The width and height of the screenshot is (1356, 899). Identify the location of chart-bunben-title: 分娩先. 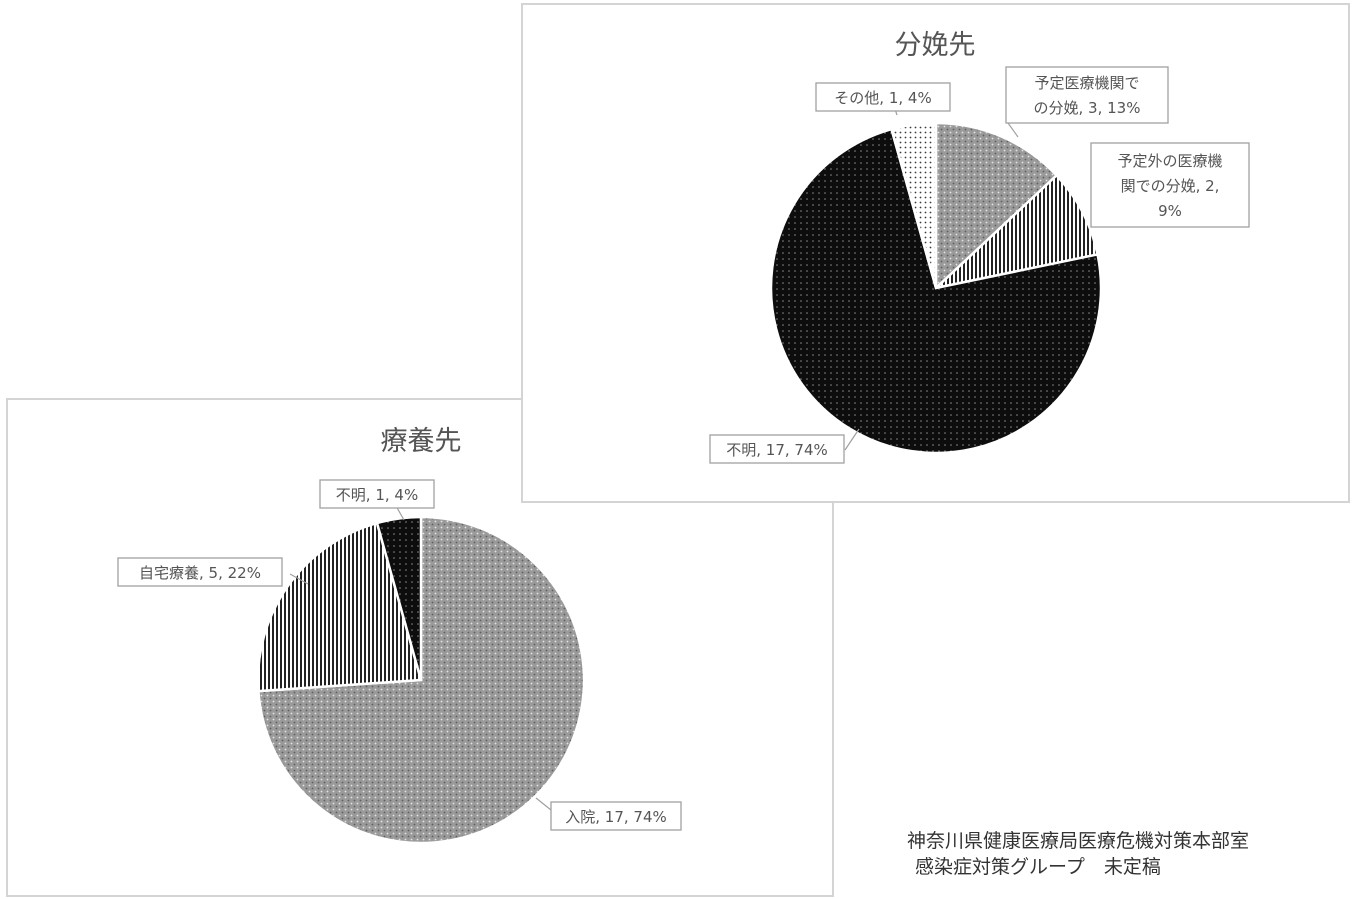
(935, 45).